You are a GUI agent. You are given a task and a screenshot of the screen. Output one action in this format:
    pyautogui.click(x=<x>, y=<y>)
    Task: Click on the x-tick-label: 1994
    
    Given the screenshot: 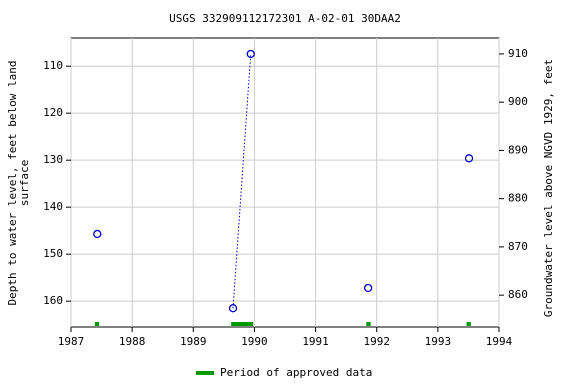 What is the action you would take?
    pyautogui.click(x=499, y=341)
    